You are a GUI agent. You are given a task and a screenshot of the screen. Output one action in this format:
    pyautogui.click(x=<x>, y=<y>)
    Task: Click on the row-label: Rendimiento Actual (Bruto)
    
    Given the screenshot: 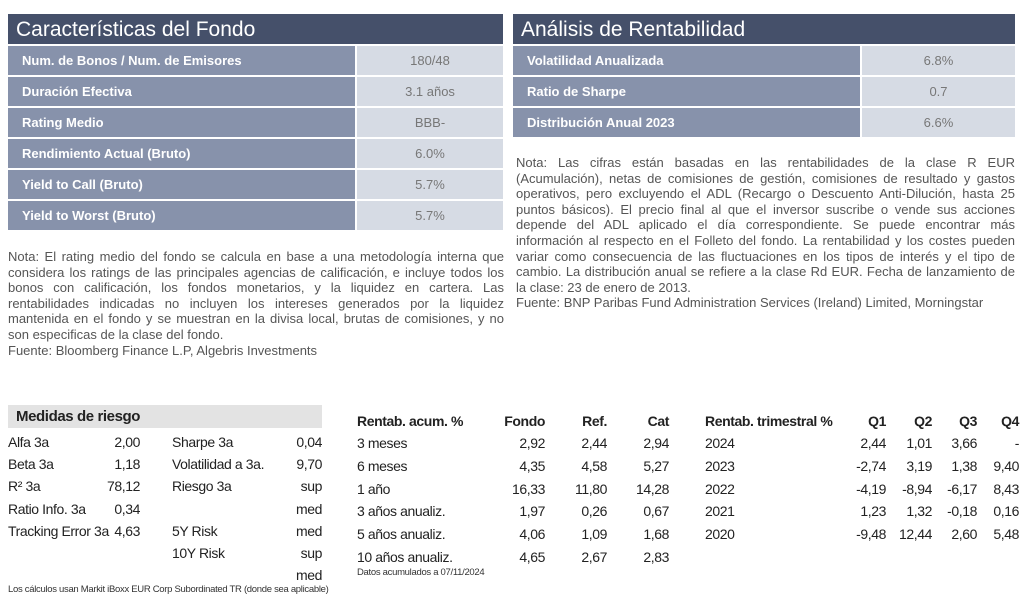 What is the action you would take?
    pyautogui.click(x=181, y=153)
    